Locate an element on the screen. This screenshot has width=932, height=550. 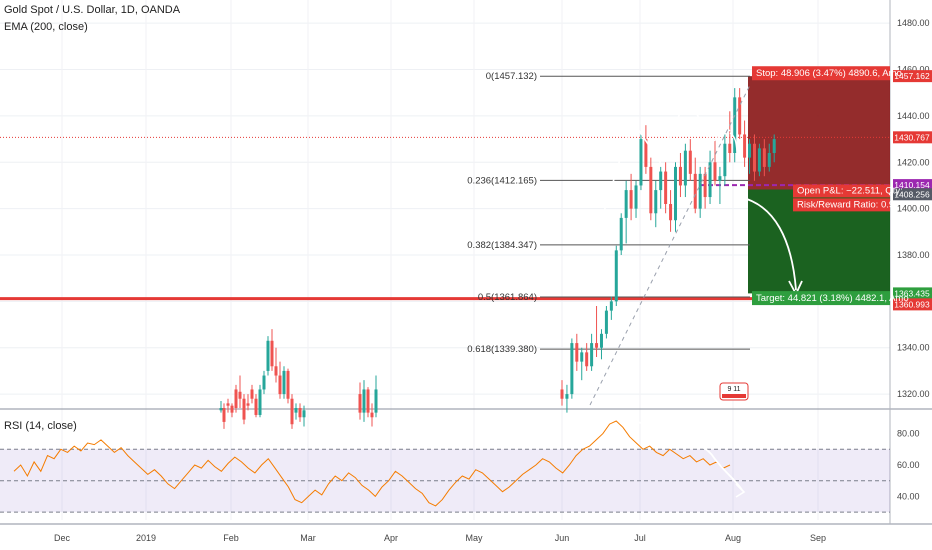
support-price-label is located at coordinates (912, 304).